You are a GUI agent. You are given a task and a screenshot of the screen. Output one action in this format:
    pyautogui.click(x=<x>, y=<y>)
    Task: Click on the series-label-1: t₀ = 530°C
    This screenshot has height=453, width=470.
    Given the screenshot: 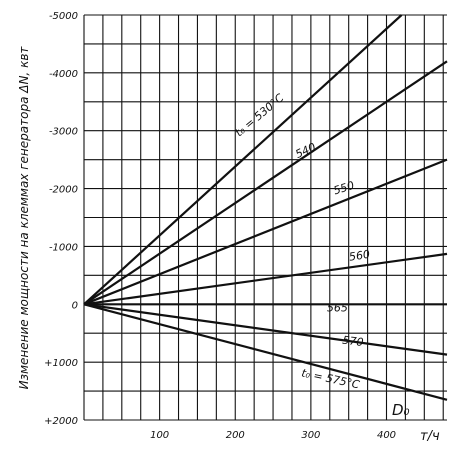 What is the action you would take?
    pyautogui.click(x=260, y=115)
    